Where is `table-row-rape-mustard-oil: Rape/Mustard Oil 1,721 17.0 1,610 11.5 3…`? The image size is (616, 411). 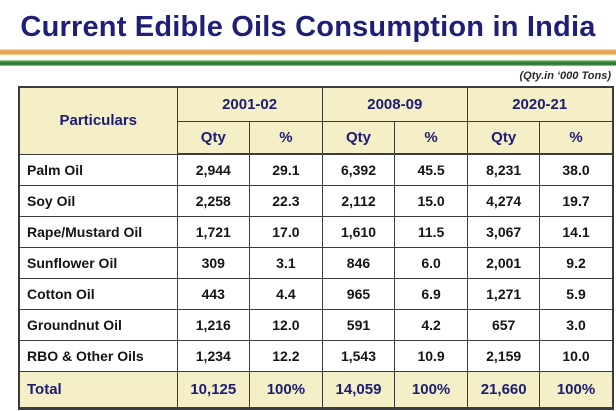
table-row-rape-mustard-oil: Rape/Mustard Oil 1,721 17.0 1,610 11.5 3… is located at coordinates (316, 232).